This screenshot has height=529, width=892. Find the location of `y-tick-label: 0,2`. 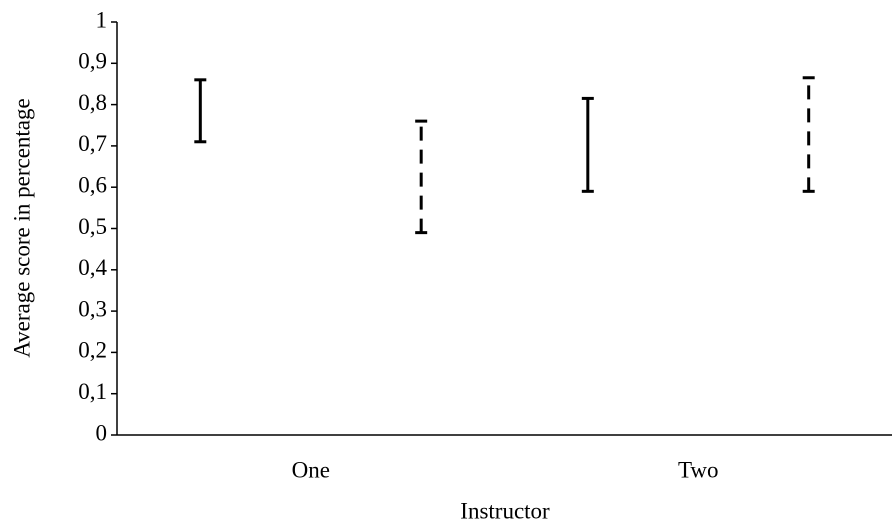

y-tick-label: 0,2 is located at coordinates (92, 350).